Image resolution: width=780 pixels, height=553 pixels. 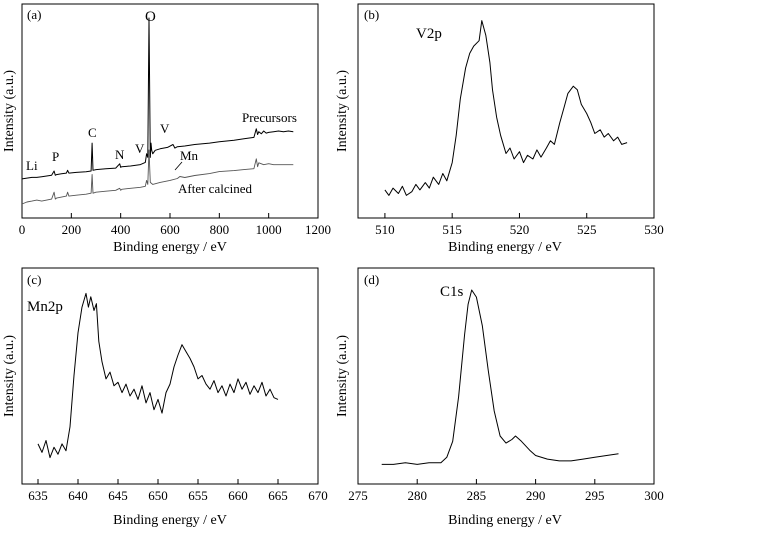 I want to click on panel-b-xtick-label: 510, so click(x=385, y=229).